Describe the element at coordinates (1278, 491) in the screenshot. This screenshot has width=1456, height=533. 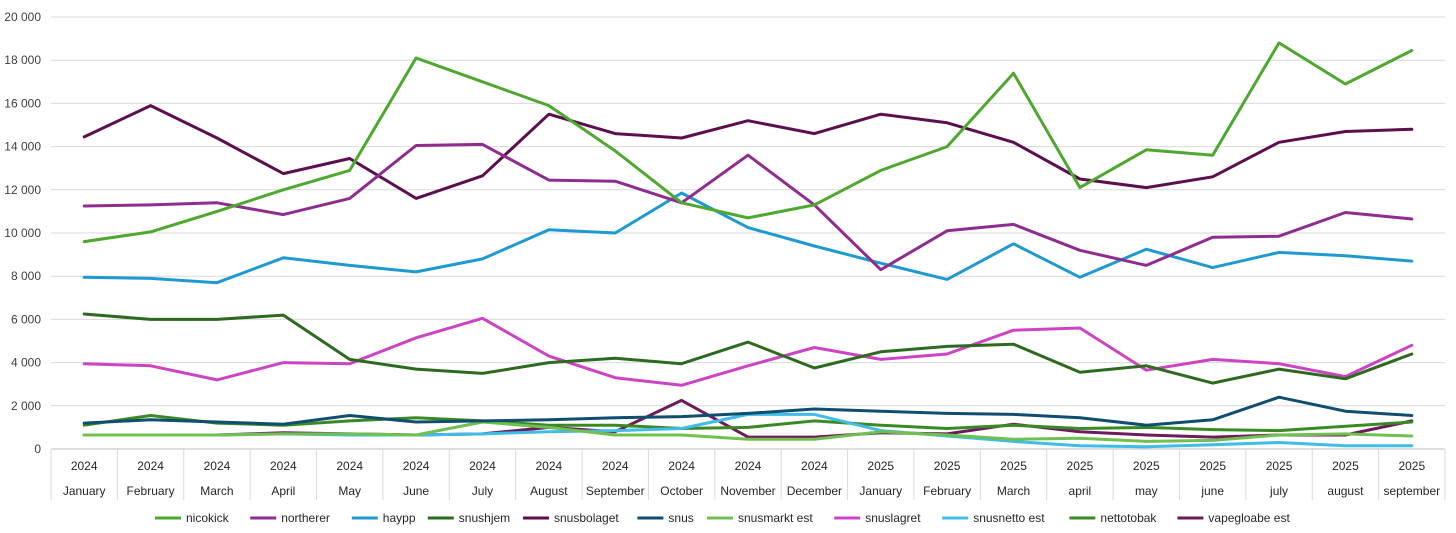
I see `x-tick-month: july` at that location.